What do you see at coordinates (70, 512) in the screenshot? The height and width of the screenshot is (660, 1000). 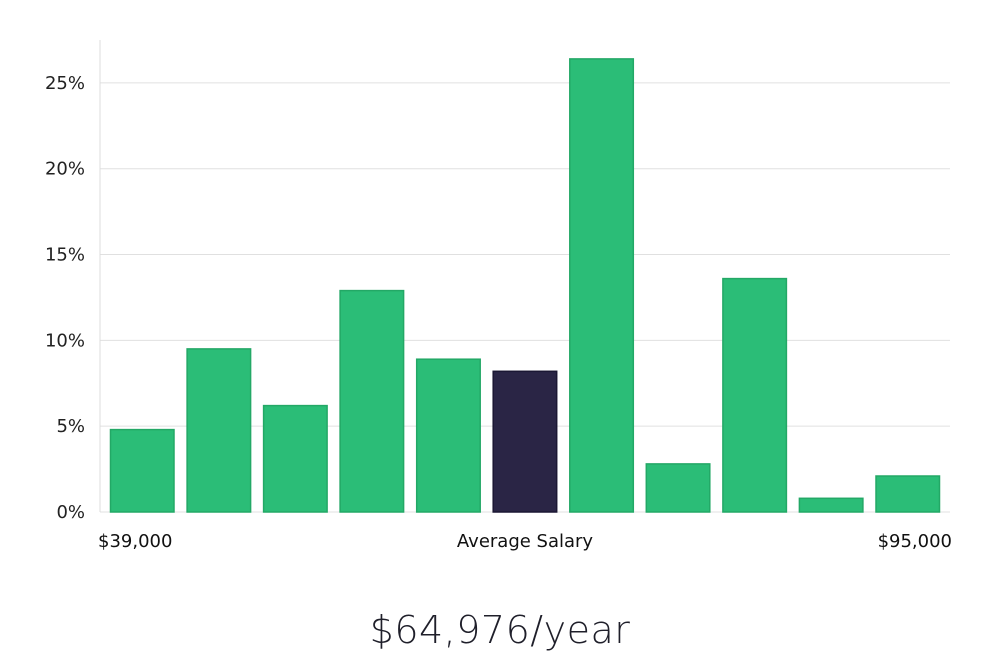 I see `y-tick-label: 0%` at bounding box center [70, 512].